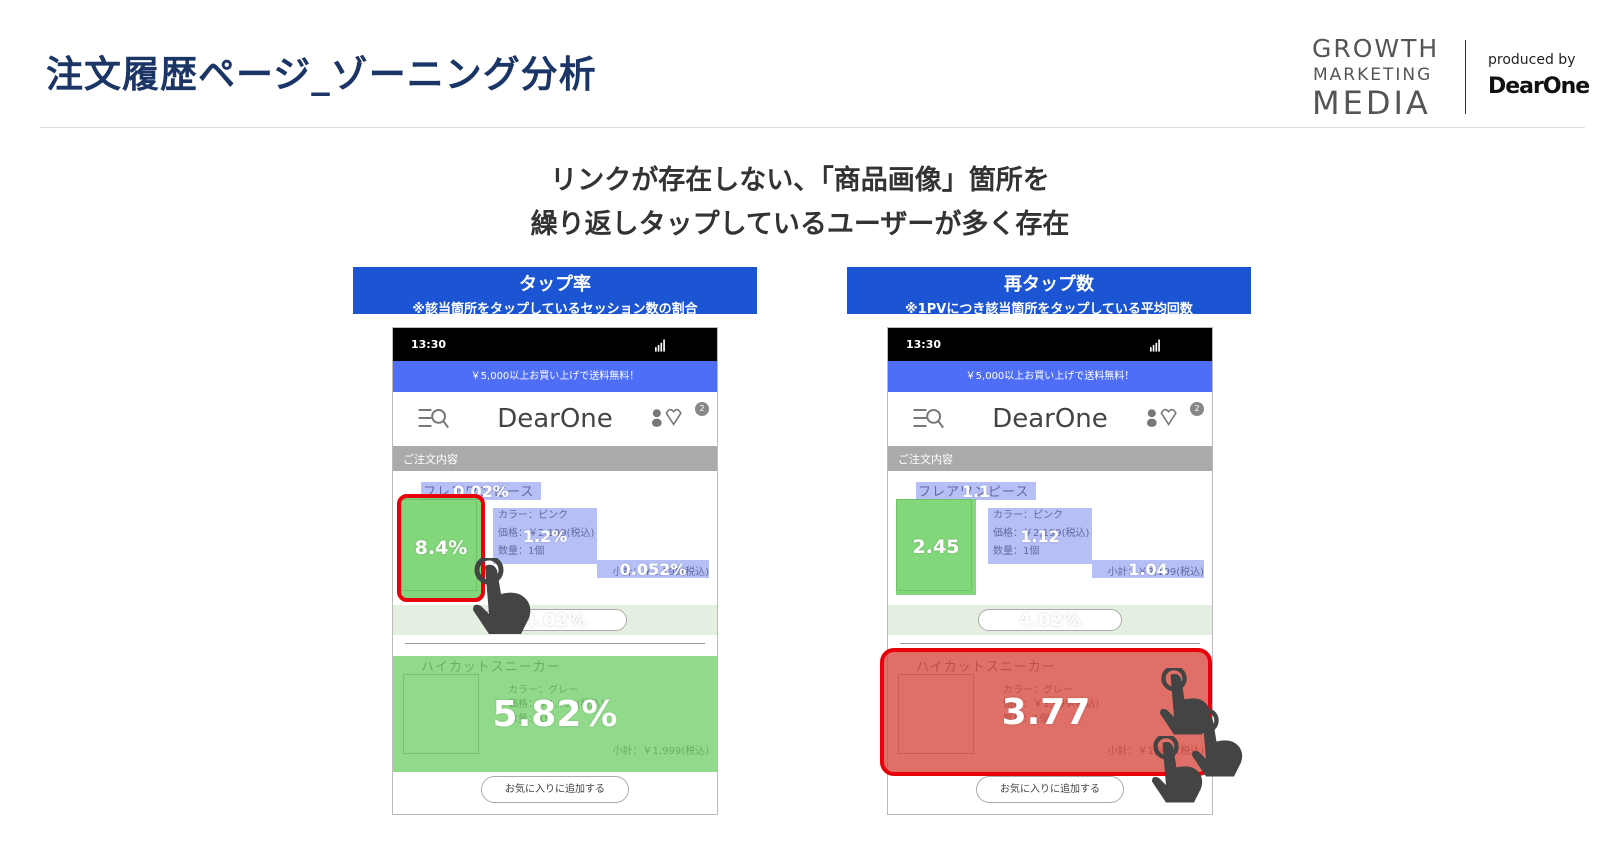  What do you see at coordinates (1046, 712) in the screenshot?
I see `metric: 3.77` at bounding box center [1046, 712].